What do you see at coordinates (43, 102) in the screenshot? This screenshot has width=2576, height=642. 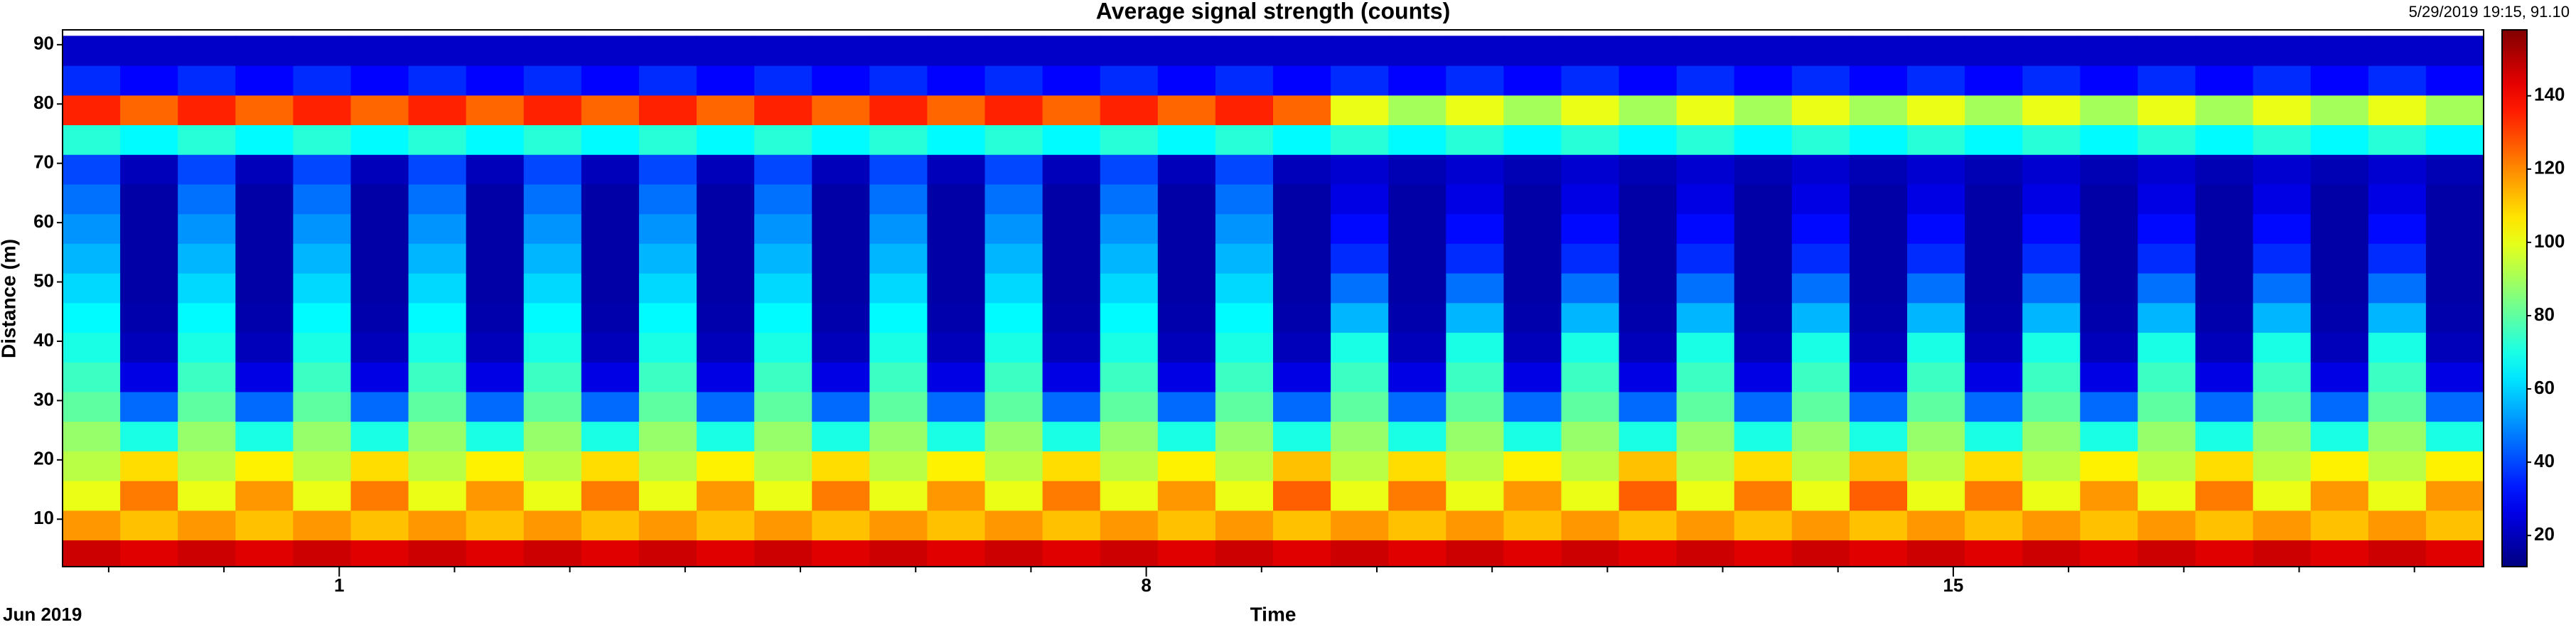 I see `y-tick-label: 80` at bounding box center [43, 102].